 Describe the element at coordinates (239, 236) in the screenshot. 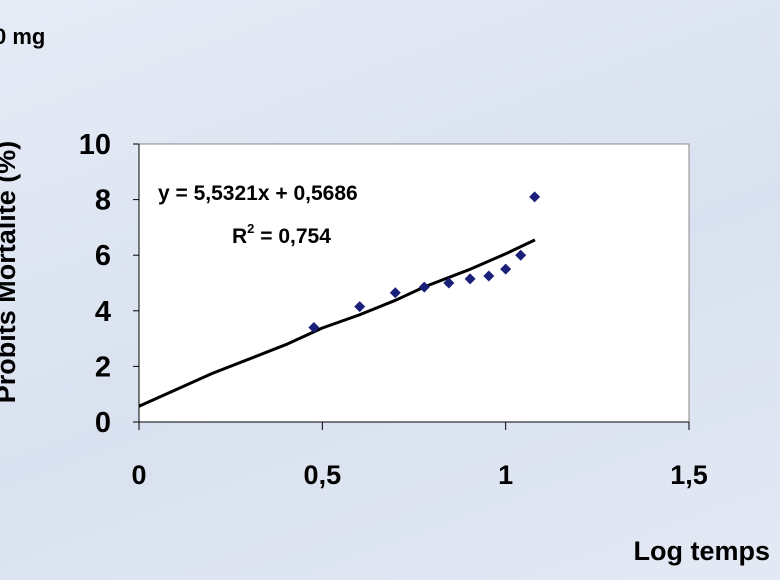

I see `r-squared-symbol: R` at that location.